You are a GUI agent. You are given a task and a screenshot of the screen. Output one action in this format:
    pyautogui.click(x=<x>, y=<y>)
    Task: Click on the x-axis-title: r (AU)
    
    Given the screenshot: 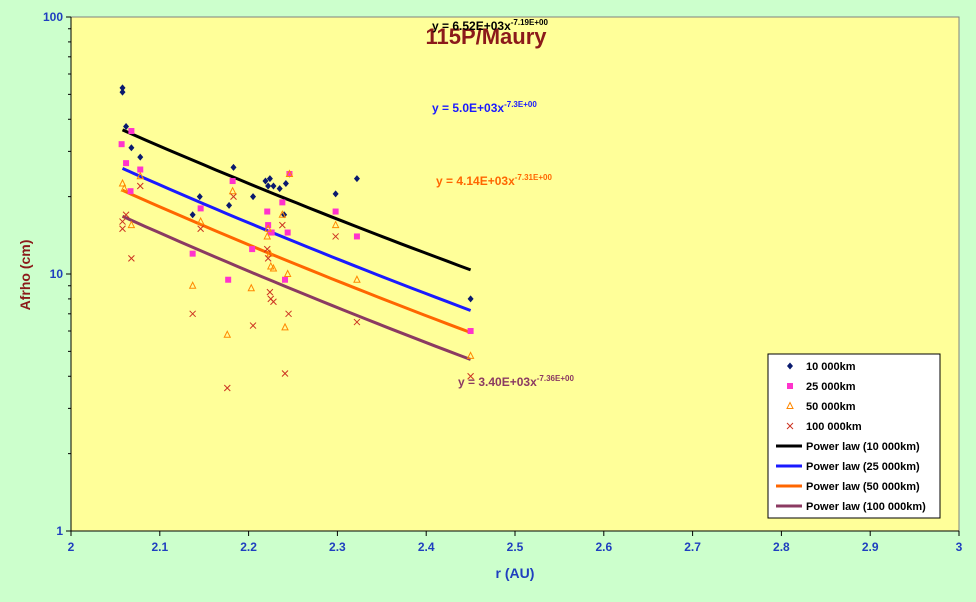 What is the action you would take?
    pyautogui.click(x=515, y=573)
    